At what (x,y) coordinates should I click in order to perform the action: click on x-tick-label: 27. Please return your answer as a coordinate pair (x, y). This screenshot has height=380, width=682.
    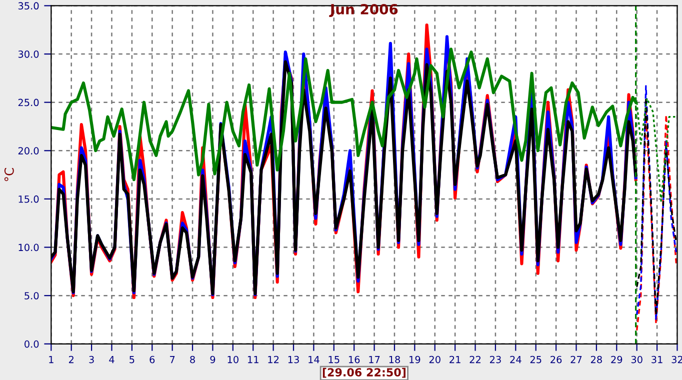
    Looking at the image, I should click on (576, 360).